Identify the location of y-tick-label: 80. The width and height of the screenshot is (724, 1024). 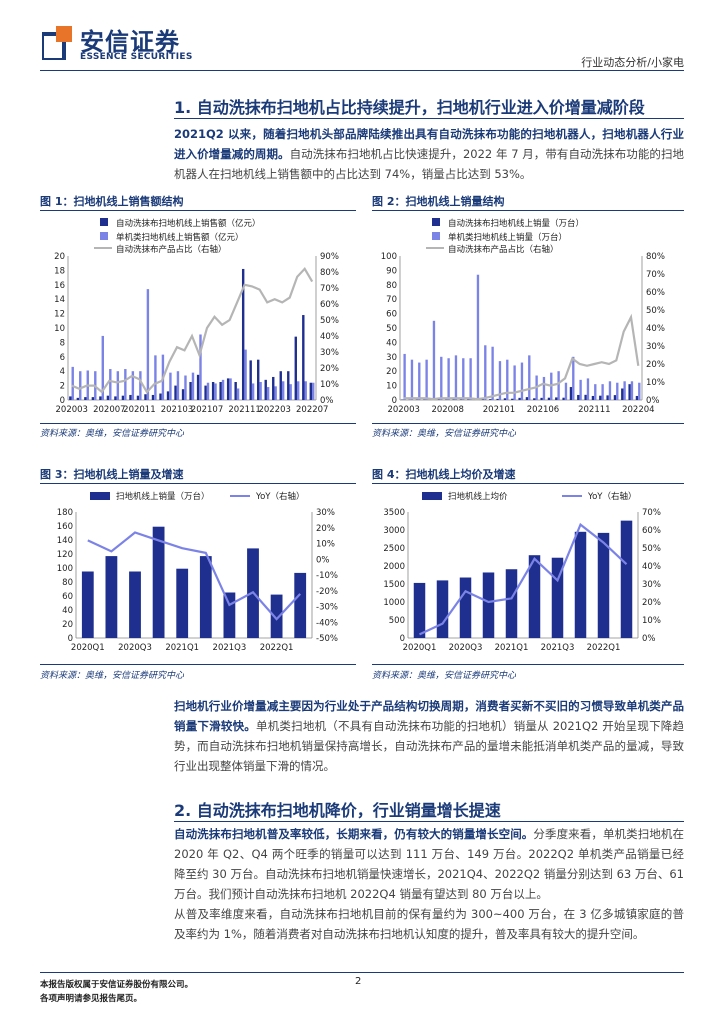
(67, 583).